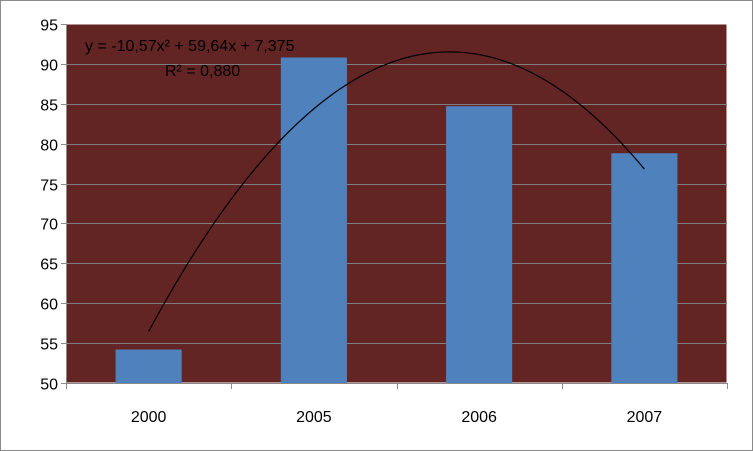 The height and width of the screenshot is (451, 753). What do you see at coordinates (314, 417) in the screenshot?
I see `x-tick-label-2005: 2005` at bounding box center [314, 417].